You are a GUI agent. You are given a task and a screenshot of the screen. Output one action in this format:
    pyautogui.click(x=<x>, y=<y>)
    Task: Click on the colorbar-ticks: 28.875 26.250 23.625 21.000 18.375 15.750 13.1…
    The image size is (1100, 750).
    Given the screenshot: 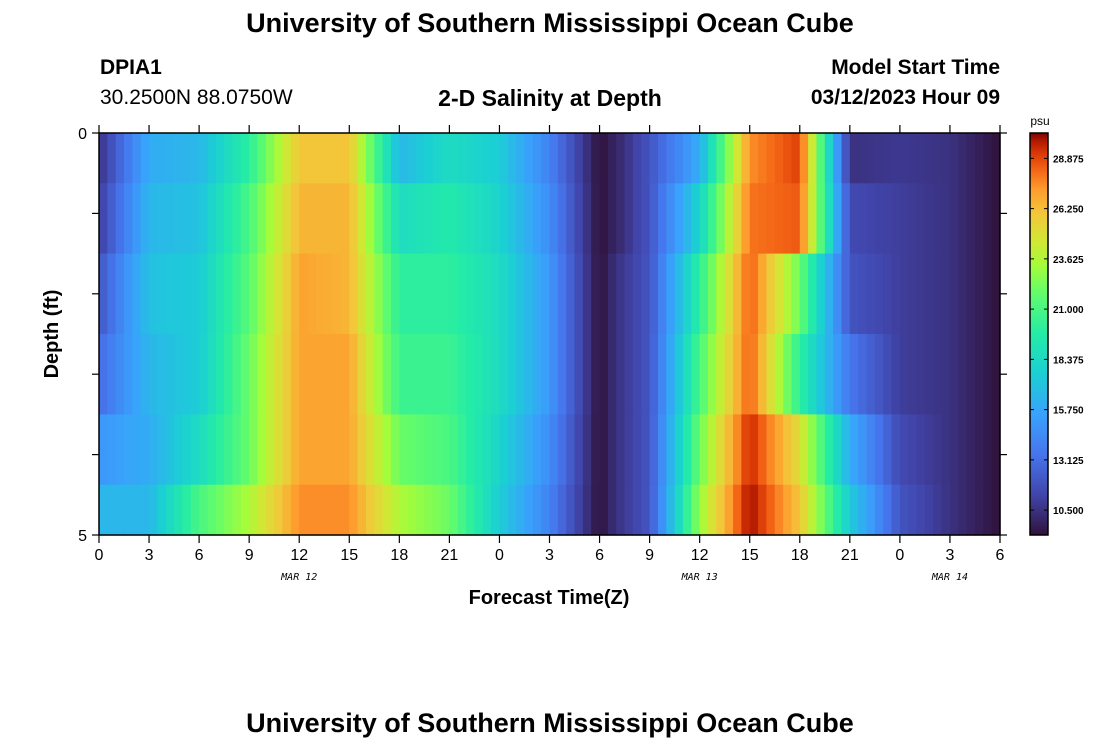 What is the action you would take?
    pyautogui.click(x=1057, y=335)
    